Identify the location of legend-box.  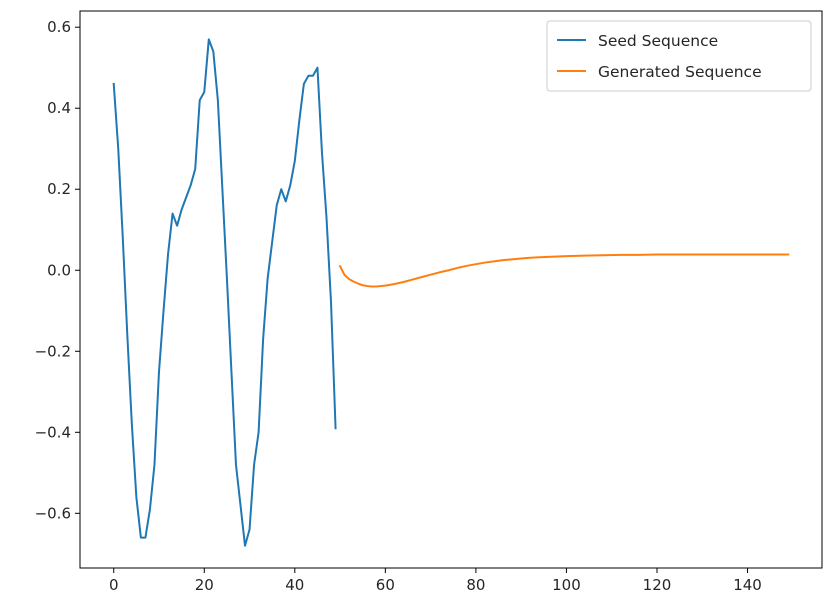
(679, 56).